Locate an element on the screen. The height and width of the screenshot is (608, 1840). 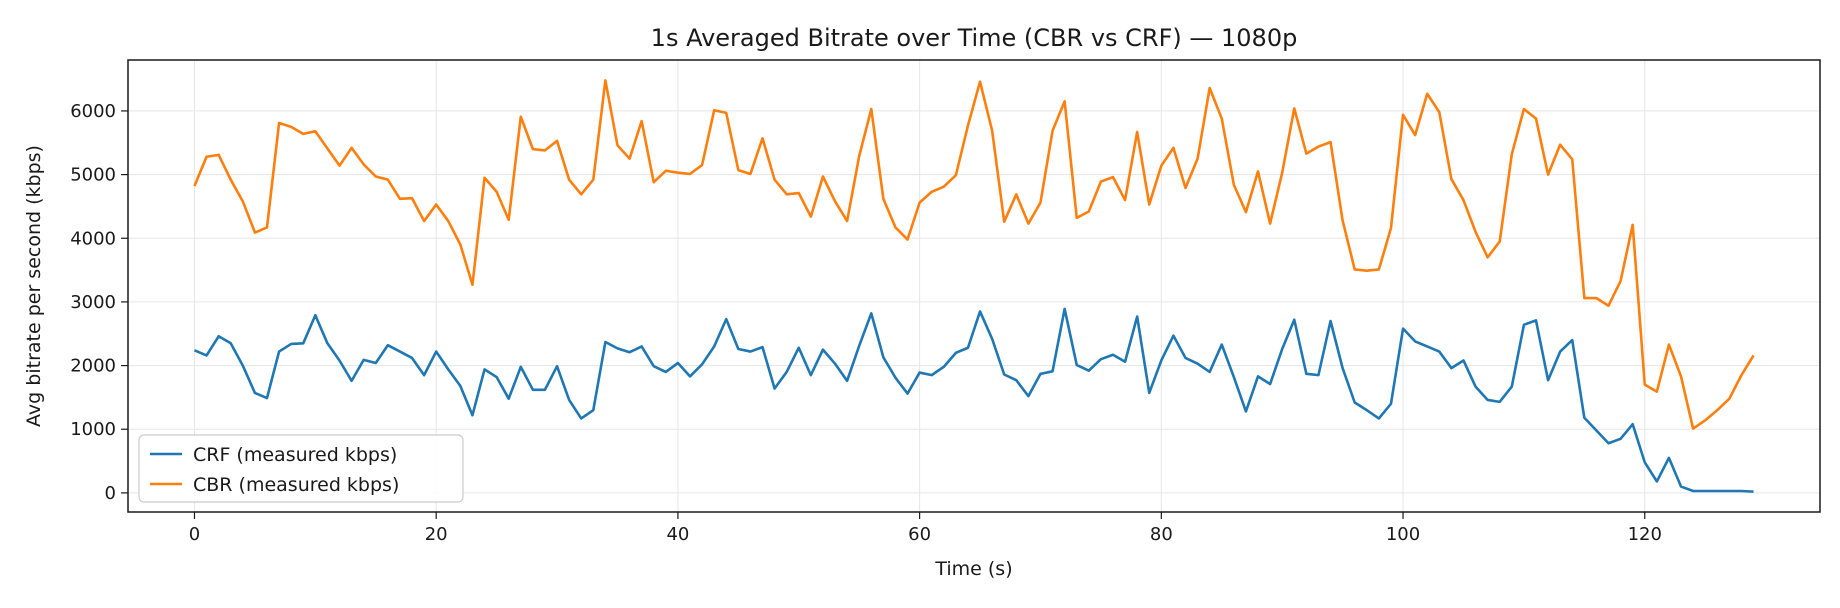
y-tick-label: 5000 is located at coordinates (93, 175).